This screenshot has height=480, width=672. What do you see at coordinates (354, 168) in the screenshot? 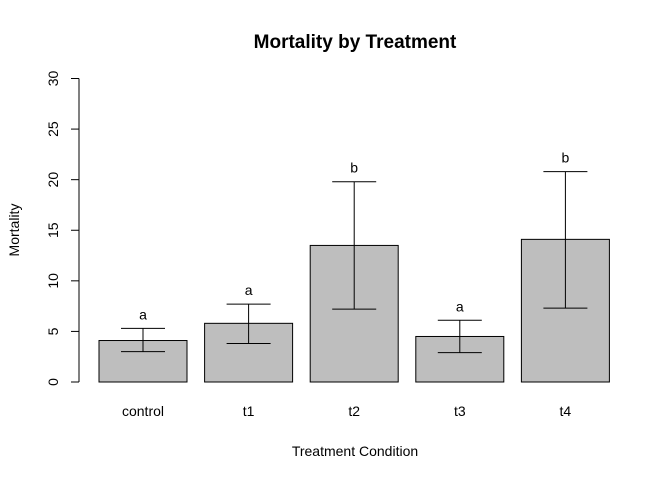
I see `group-letter-t2: b` at bounding box center [354, 168].